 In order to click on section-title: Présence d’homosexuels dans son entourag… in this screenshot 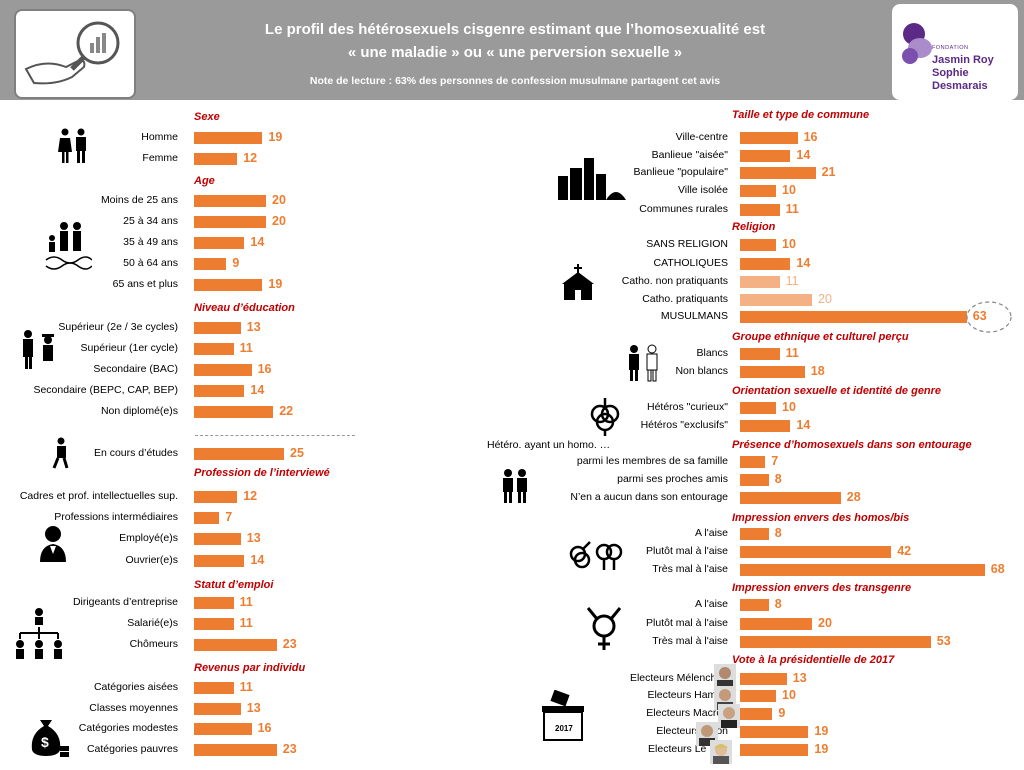, I will do `click(852, 445)`.